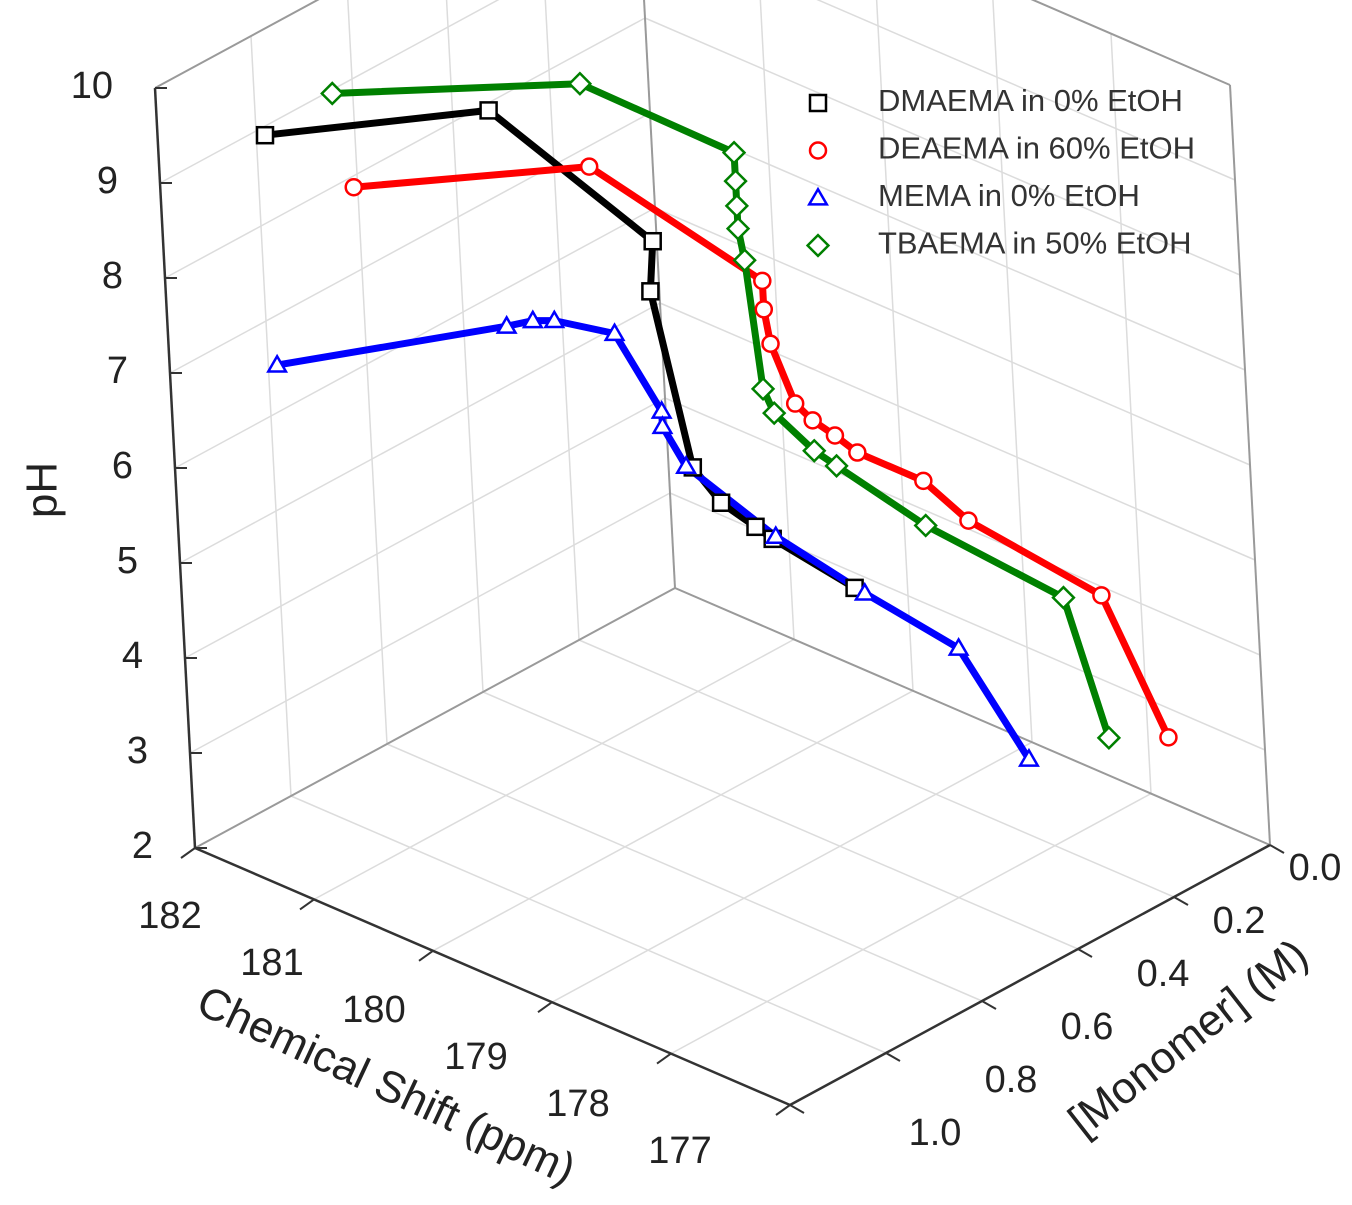  Describe the element at coordinates (1239, 921) in the screenshot. I see `y-tick-label: 0.2` at that location.